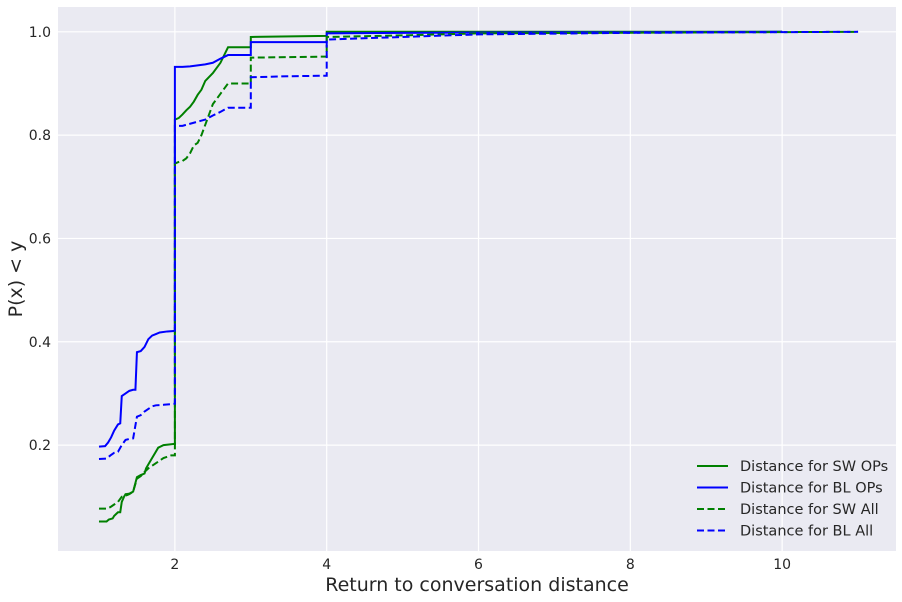 The height and width of the screenshot is (602, 902). What do you see at coordinates (630, 565) in the screenshot?
I see `x-tick-label: 8` at bounding box center [630, 565].